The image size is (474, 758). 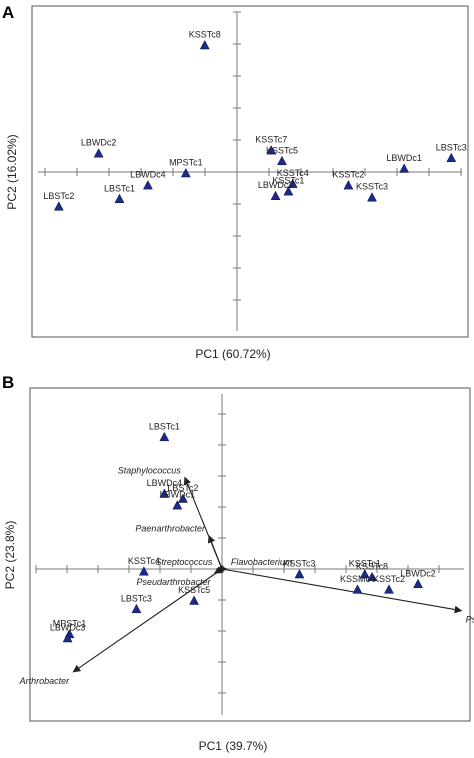 I want to click on loading-vector-label: Flavobacterium, so click(x=262, y=562).